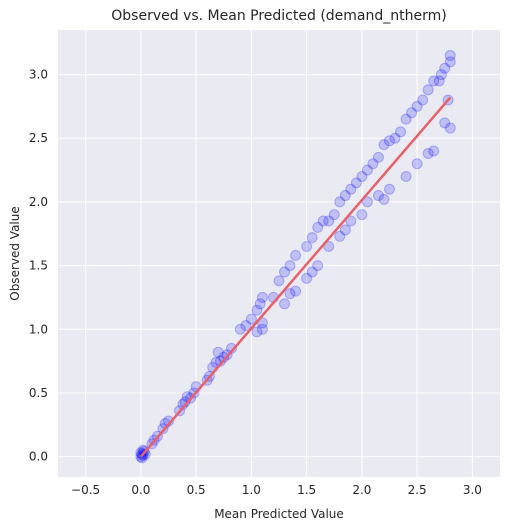 The width and height of the screenshot is (509, 529). I want to click on y-tick-label: 2.5, so click(38, 138).